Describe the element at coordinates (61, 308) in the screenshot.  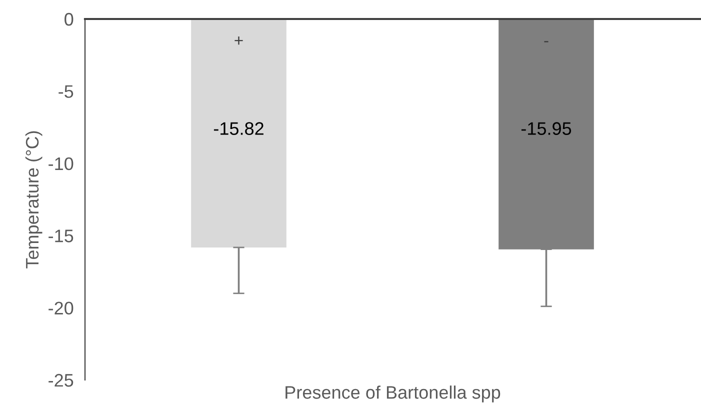
I see `y-tick-label: -20` at that location.